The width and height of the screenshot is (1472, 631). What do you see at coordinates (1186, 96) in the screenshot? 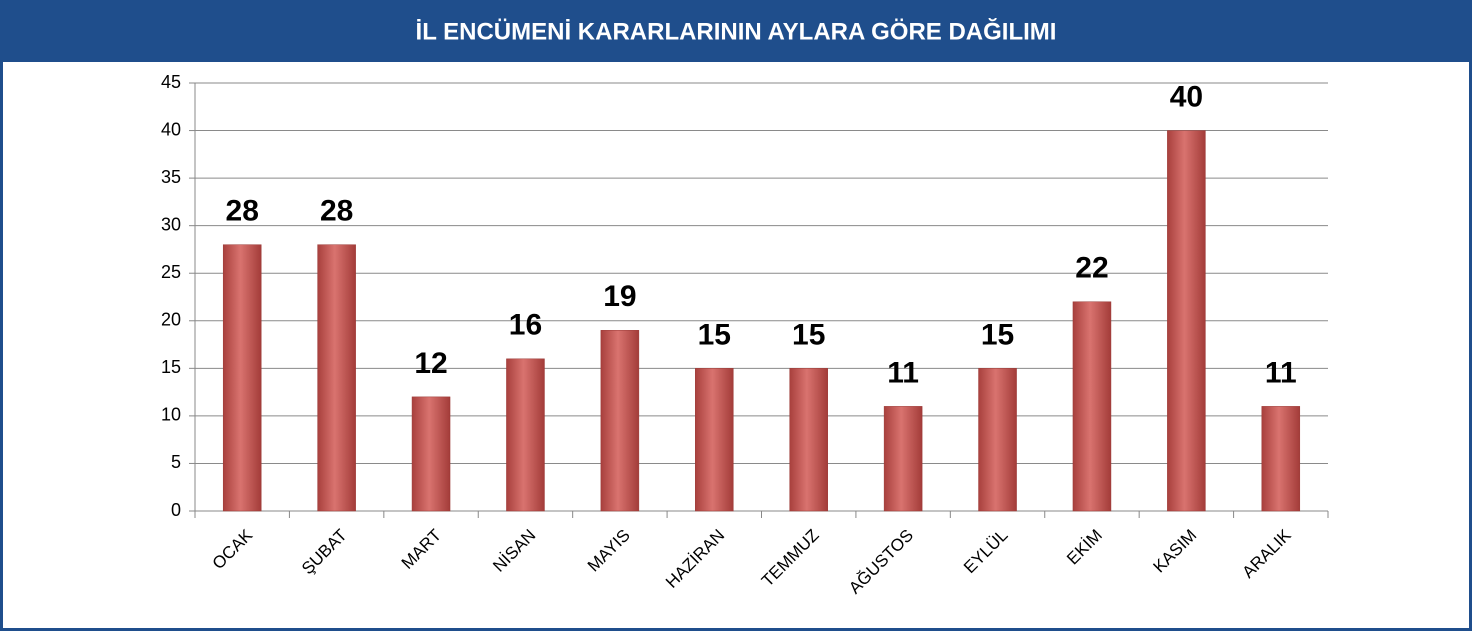
I see `data-label: 40` at bounding box center [1186, 96].